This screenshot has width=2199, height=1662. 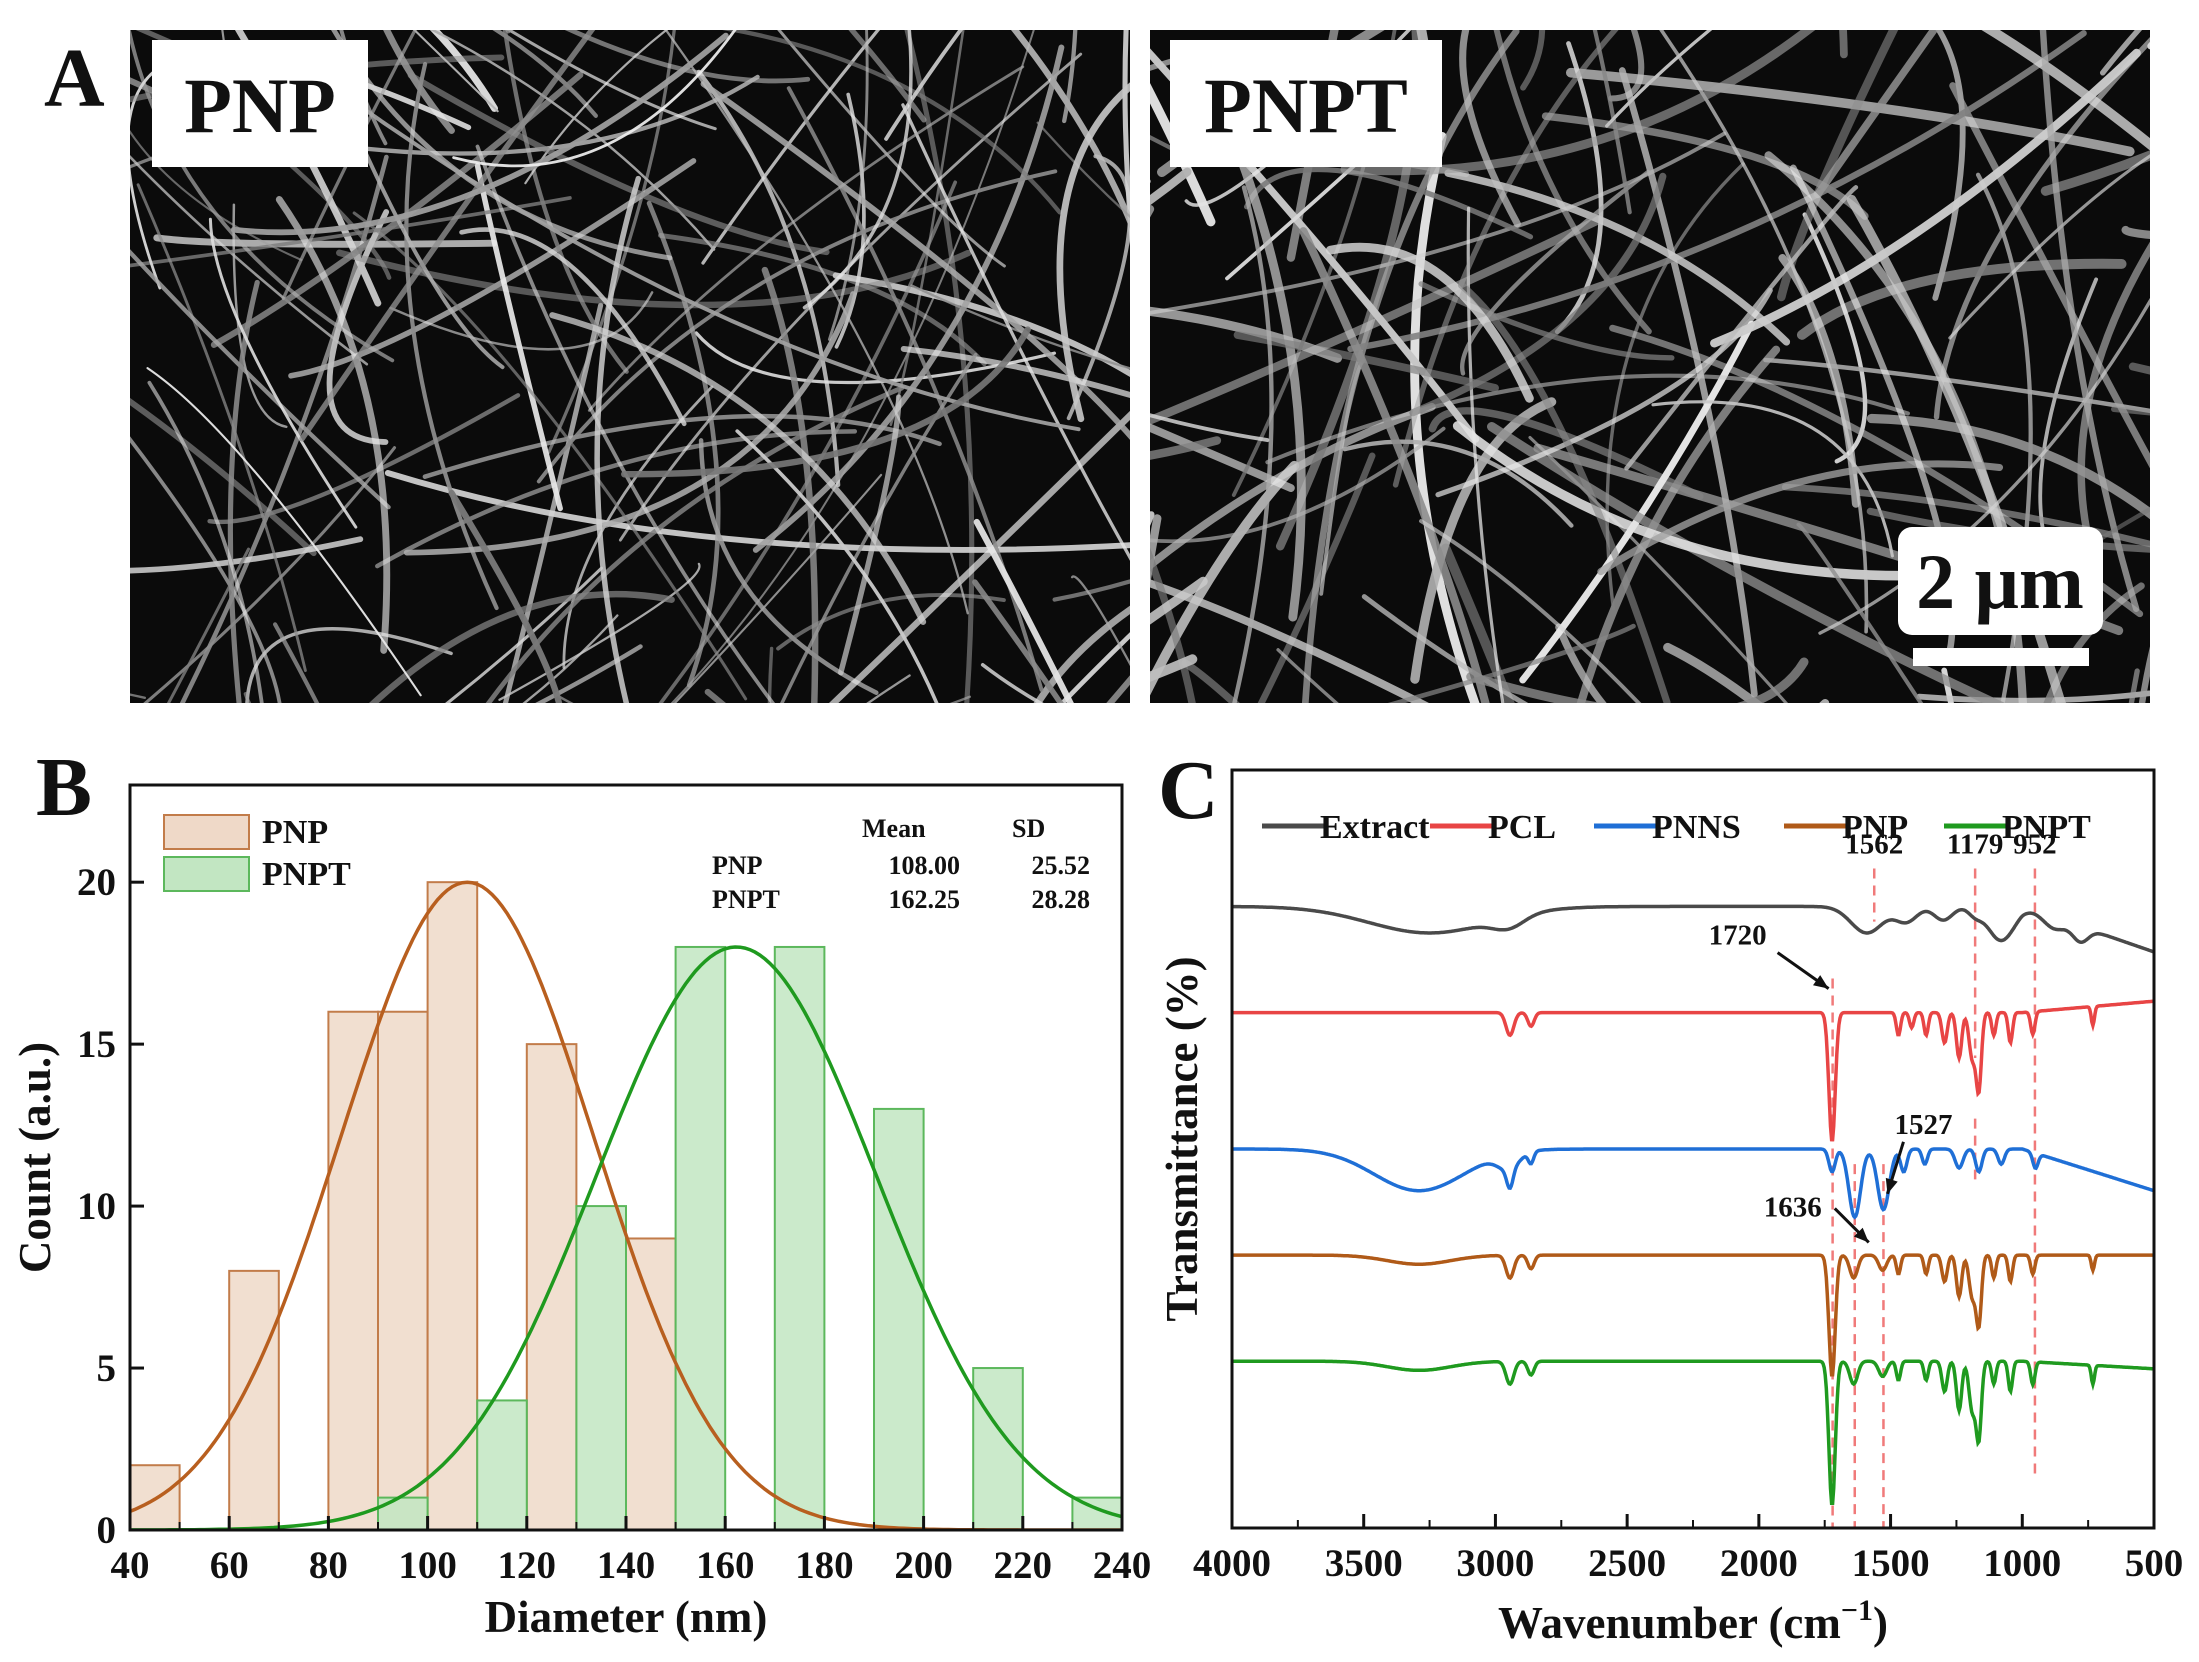 I want to click on x-tick-label: 4000, so click(x=1232, y=1563).